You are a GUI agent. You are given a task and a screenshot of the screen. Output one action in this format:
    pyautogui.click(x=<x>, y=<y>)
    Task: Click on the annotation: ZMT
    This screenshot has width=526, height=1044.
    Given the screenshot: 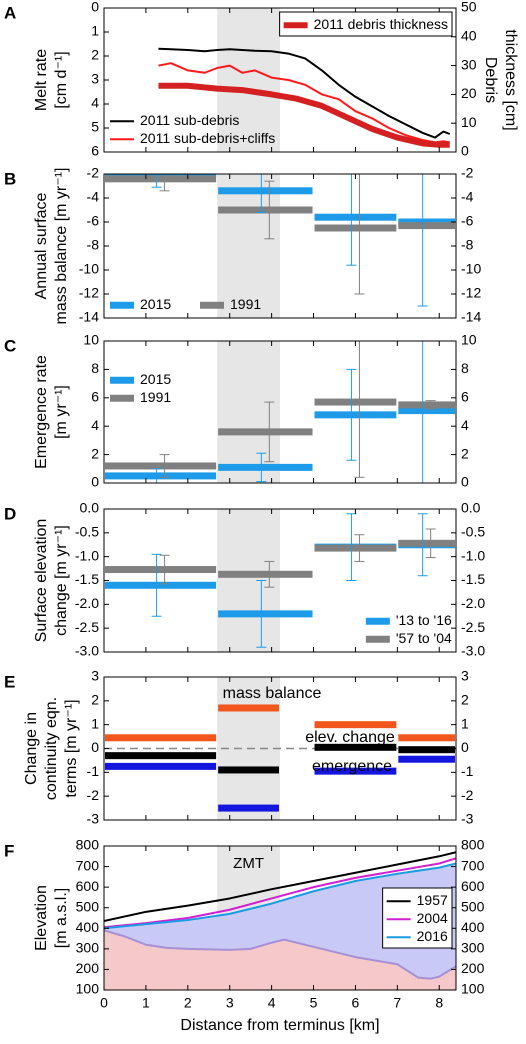 What is the action you would take?
    pyautogui.click(x=248, y=863)
    